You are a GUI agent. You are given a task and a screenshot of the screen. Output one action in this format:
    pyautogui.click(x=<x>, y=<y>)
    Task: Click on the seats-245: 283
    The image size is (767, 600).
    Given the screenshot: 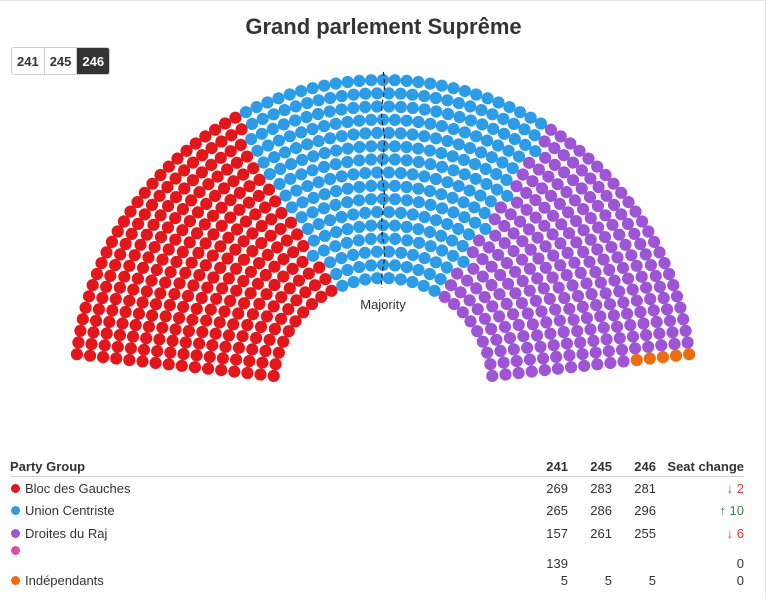 What is the action you would take?
    pyautogui.click(x=601, y=488)
    